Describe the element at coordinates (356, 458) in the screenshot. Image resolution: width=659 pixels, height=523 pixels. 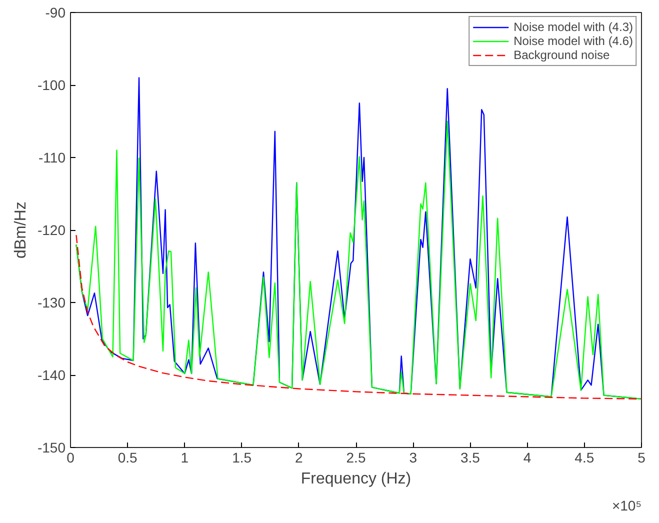
I see `x-tick-label: 2.5` at that location.